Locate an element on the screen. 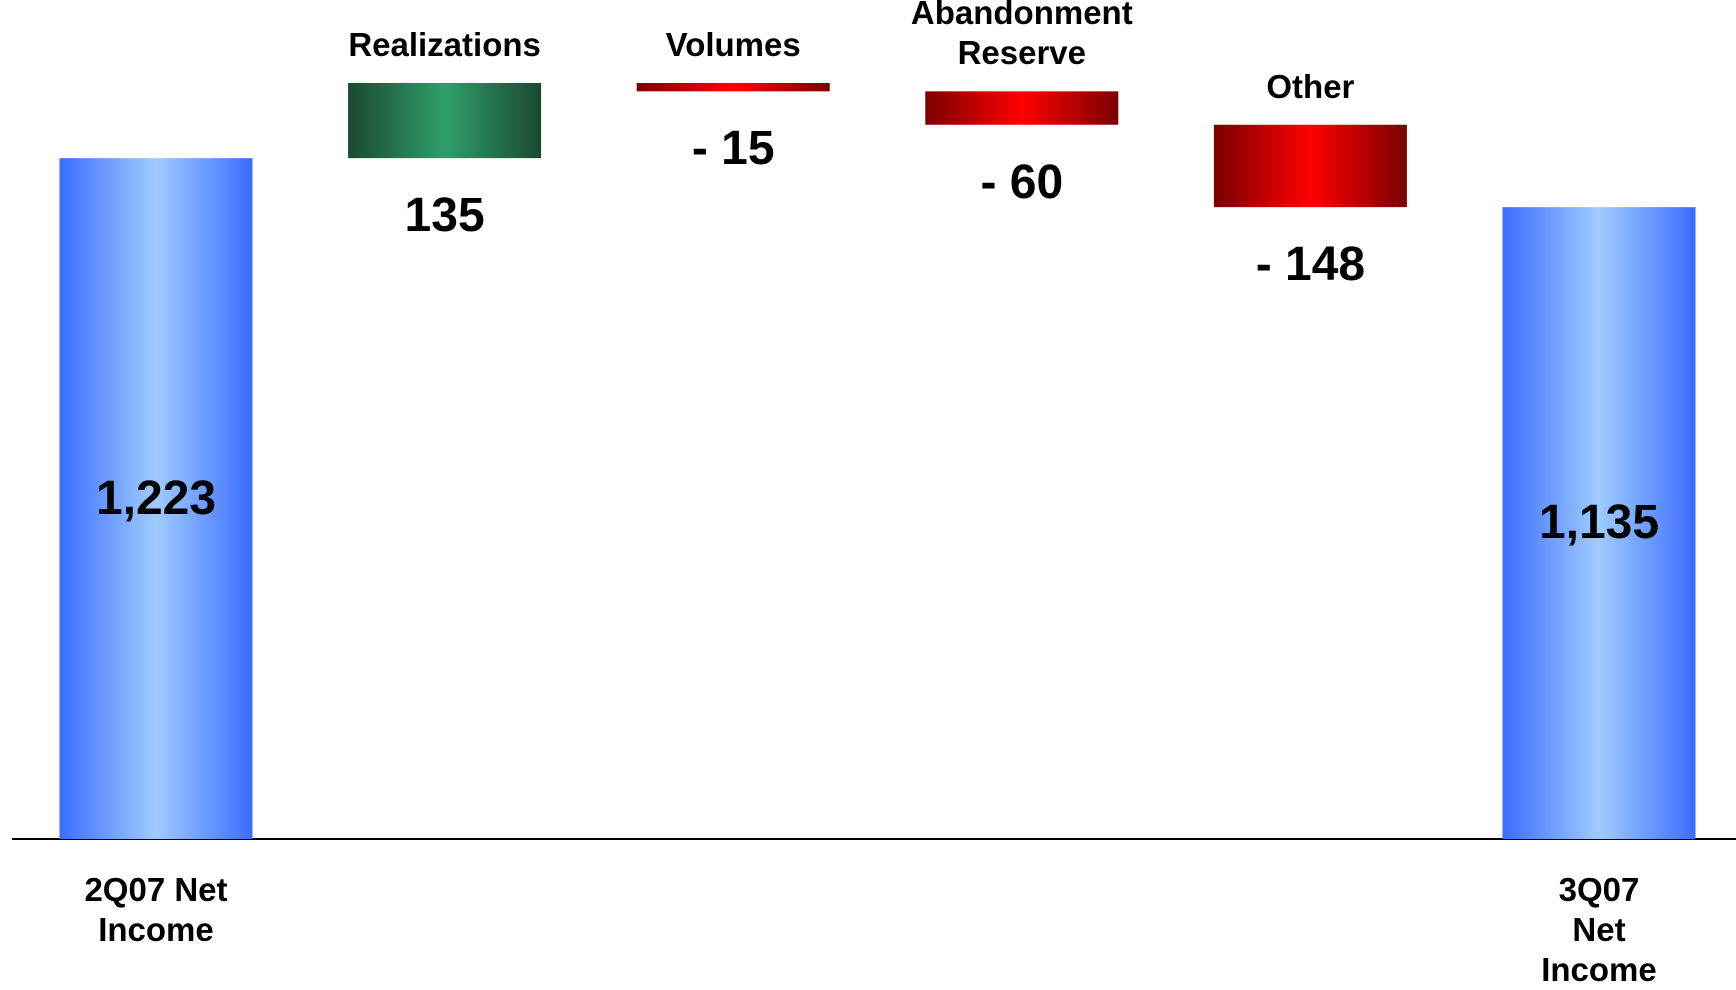  category-label: 2Q07 Net Income is located at coordinates (156, 909).